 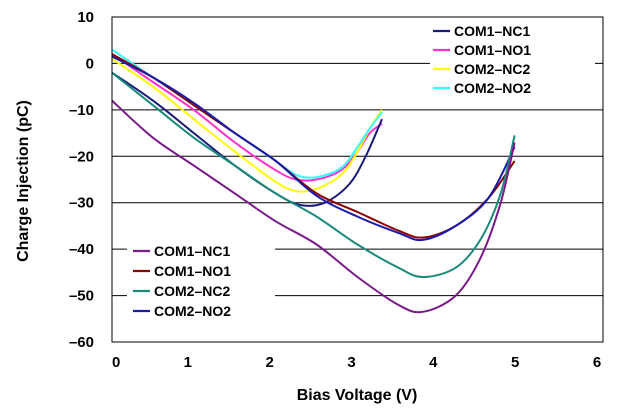 I want to click on x-tick-label: 2, so click(x=269, y=362).